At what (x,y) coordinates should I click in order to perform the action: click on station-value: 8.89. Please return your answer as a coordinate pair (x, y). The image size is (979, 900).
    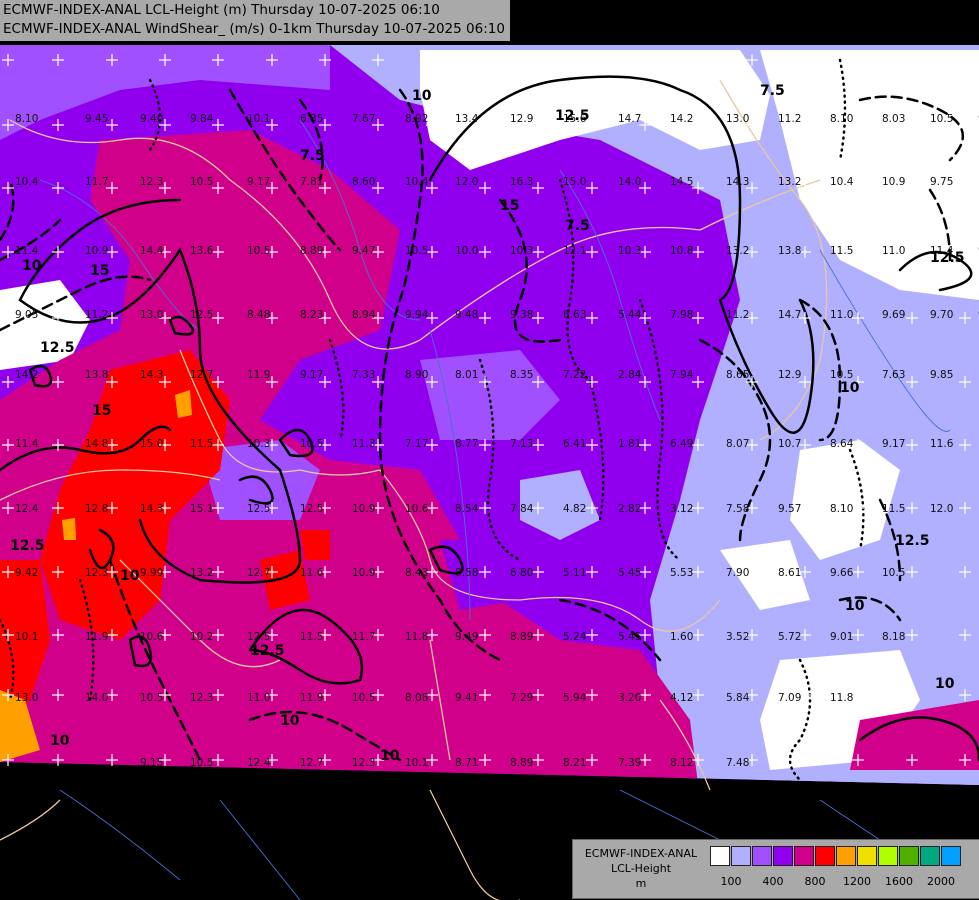
    Looking at the image, I should click on (521, 637).